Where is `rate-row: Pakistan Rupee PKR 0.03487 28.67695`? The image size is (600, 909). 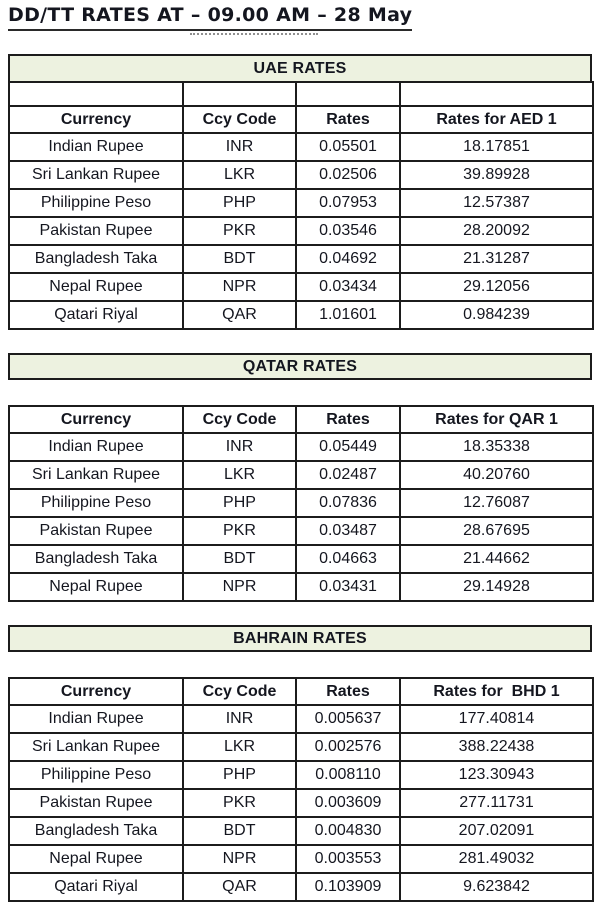 rate-row: Pakistan Rupee PKR 0.03487 28.67695 is located at coordinates (301, 531).